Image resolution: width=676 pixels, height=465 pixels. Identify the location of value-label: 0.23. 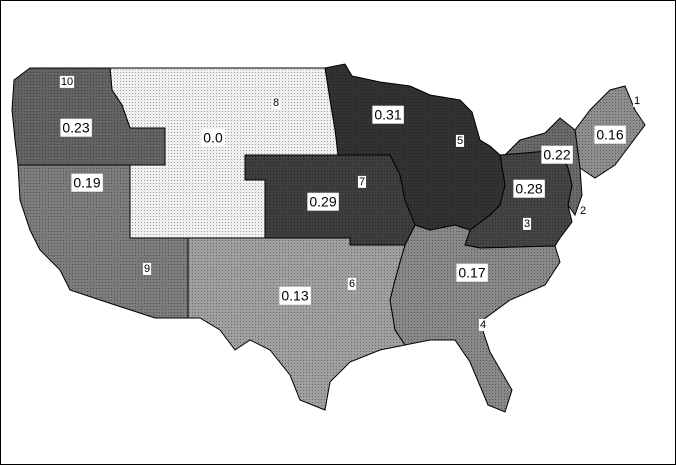
(75, 128).